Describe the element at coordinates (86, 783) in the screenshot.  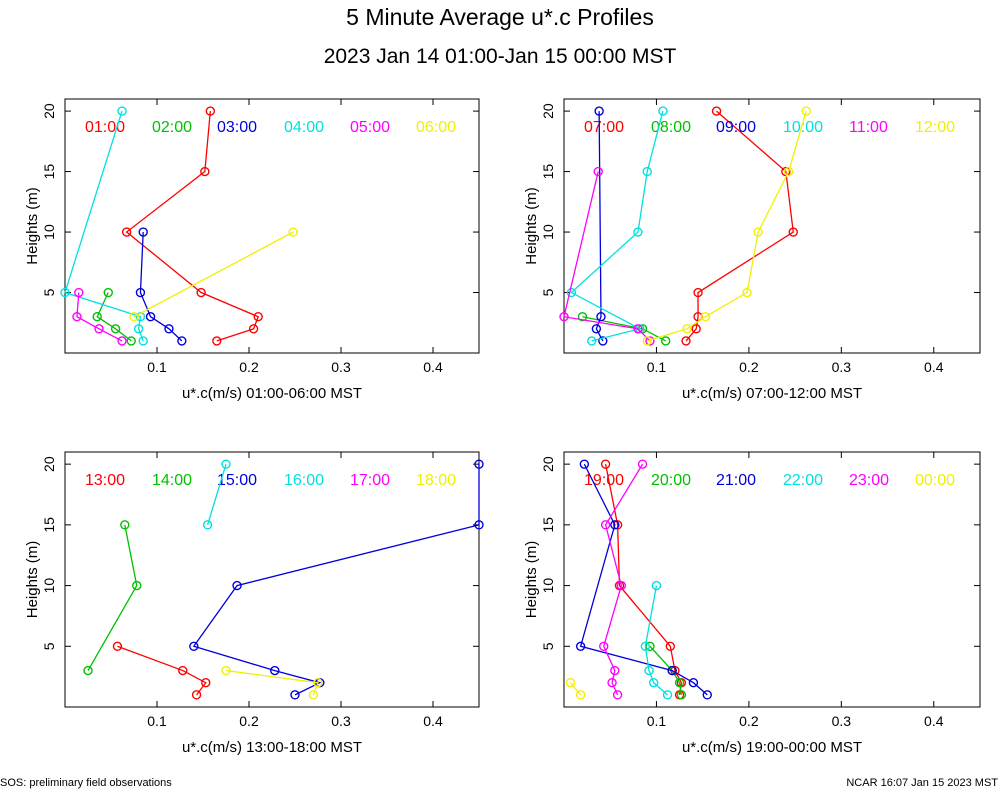
I see `footer-source-note: SOS: preliminary field observations` at that location.